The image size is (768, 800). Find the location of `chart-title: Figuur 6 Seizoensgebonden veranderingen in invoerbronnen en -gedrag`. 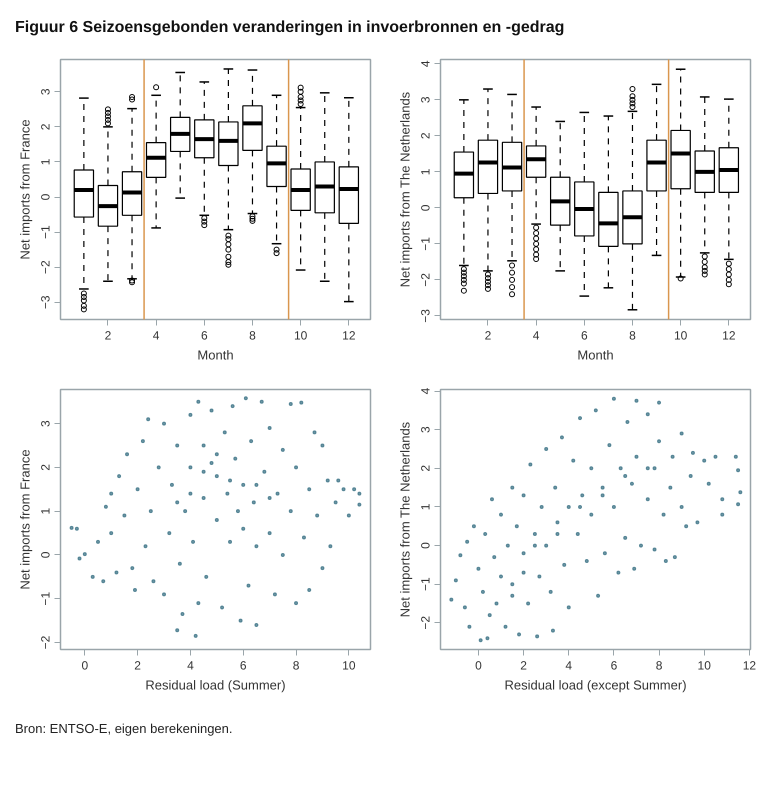

chart-title: Figuur 6 Seizoensgebonden veranderingen in invoerbronnen en -gedrag is located at coordinates (289, 27).